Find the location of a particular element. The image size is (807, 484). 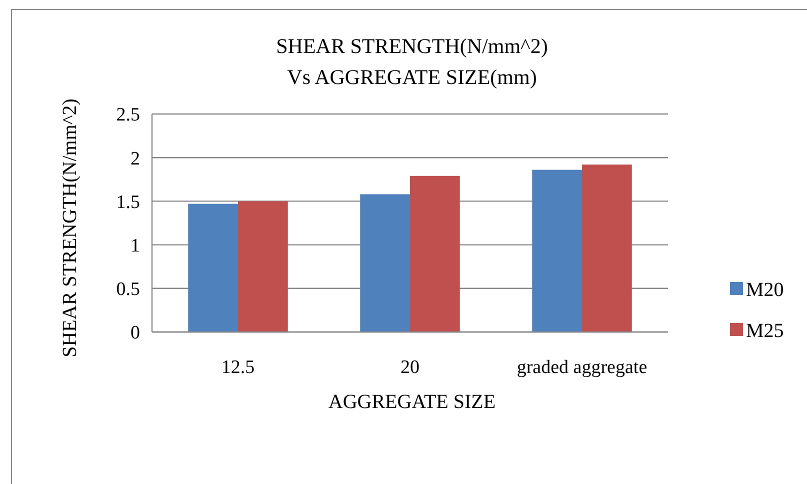

y-axis-title: SHEAR STRENGTH(N/mm^2) is located at coordinates (70, 228).